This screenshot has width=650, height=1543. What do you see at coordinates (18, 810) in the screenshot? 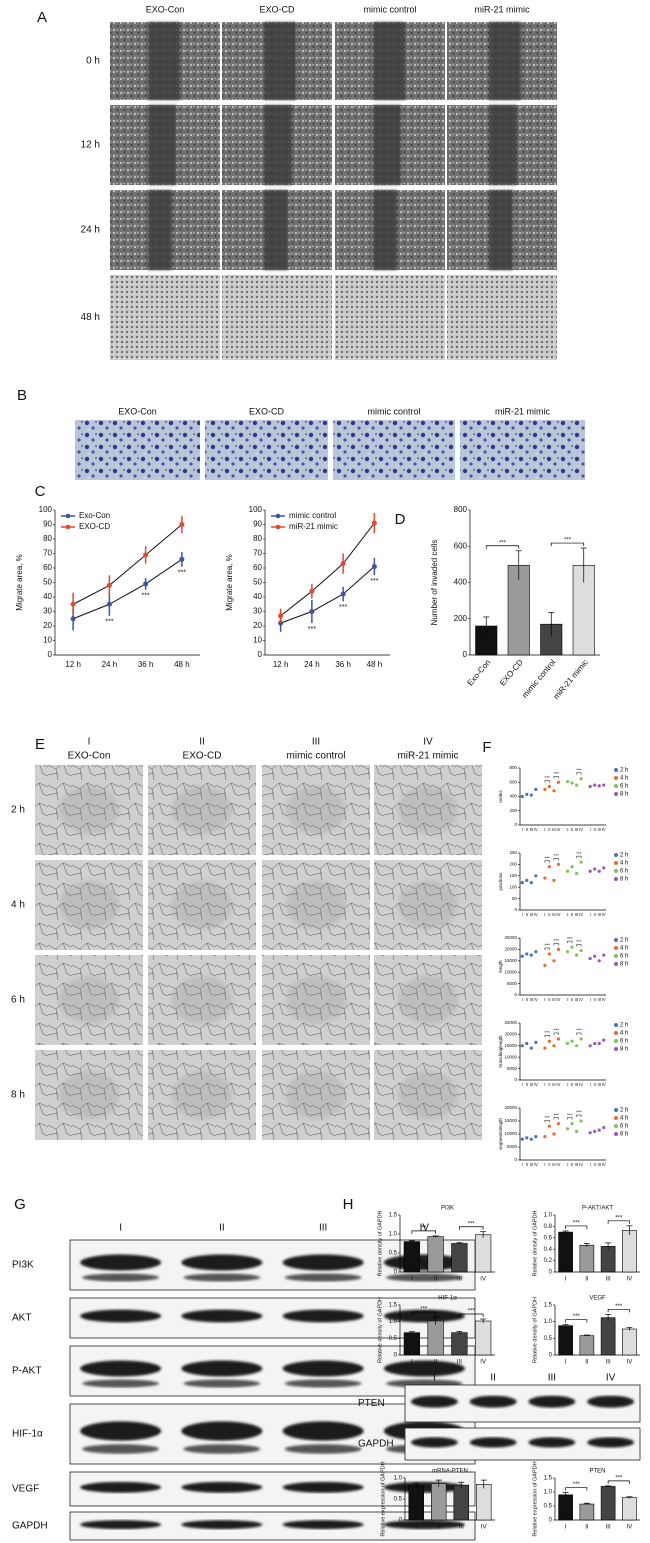
I see `row-label: 2 h` at bounding box center [18, 810].